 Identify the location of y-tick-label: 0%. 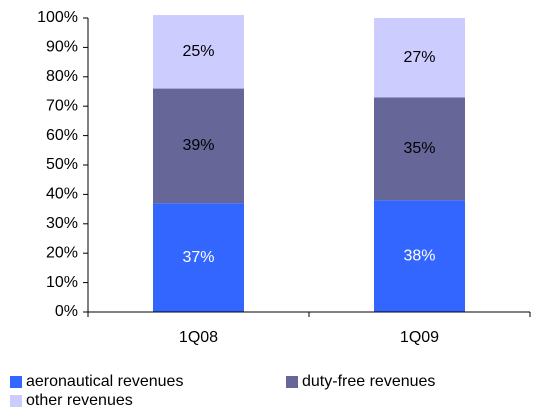
(66, 311).